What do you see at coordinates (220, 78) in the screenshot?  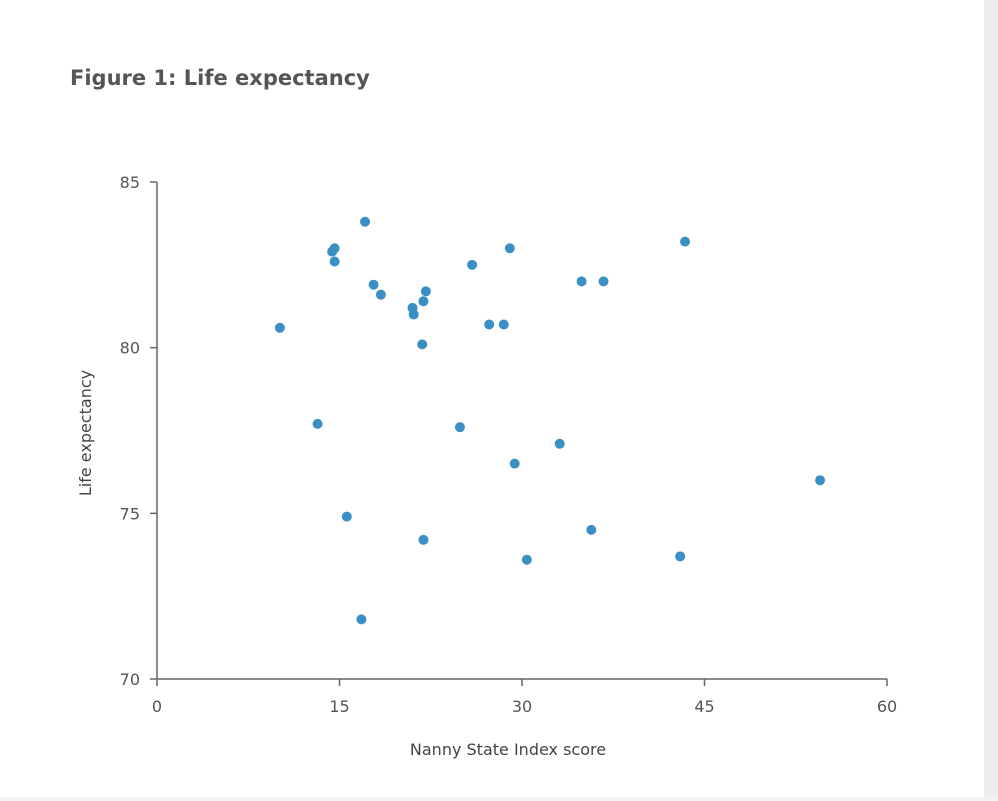 I see `figure-title: Figure 1: Life expectancy` at bounding box center [220, 78].